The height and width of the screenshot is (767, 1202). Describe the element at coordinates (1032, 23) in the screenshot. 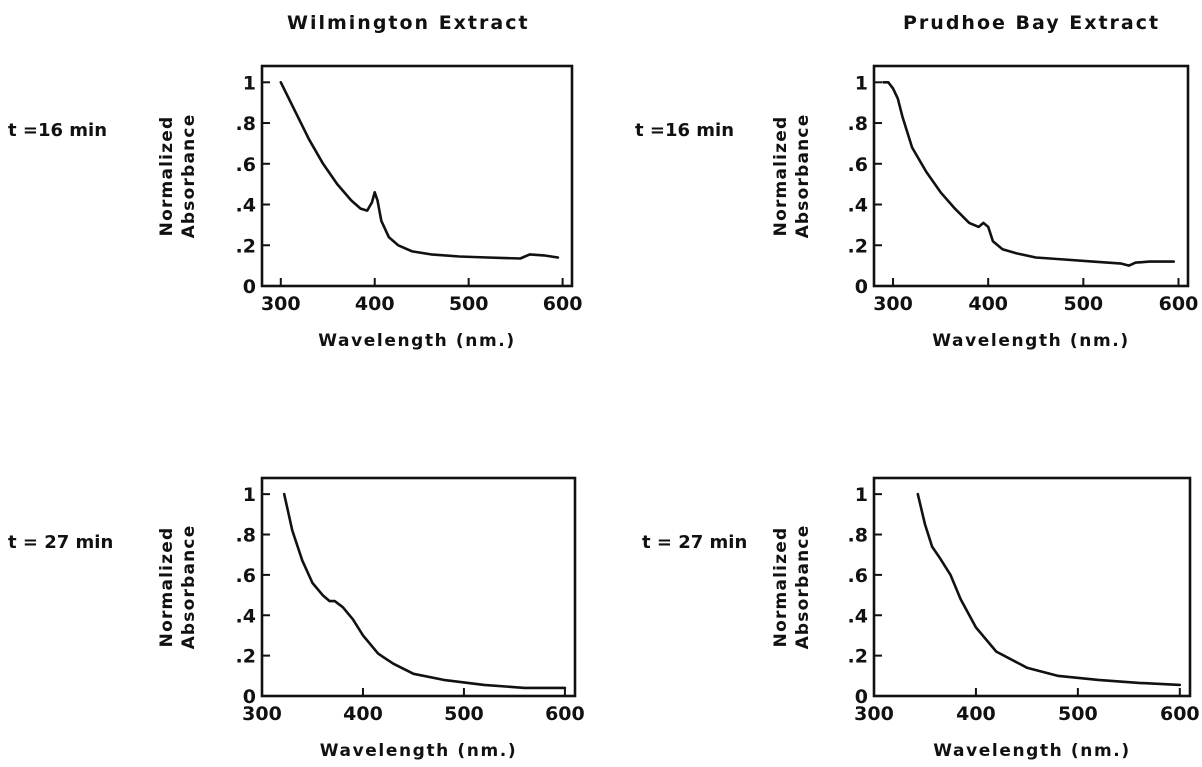

I see `column-title-prudhoe-bay: Prudhoe Bay Extract` at that location.